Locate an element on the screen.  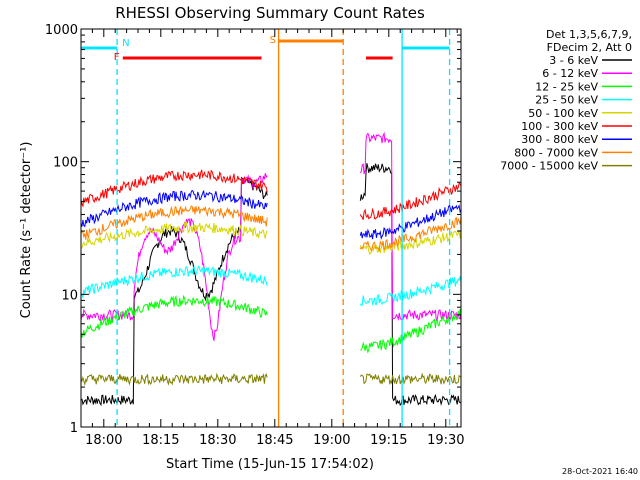
x-tick-label: 19:00 is located at coordinates (331, 440).